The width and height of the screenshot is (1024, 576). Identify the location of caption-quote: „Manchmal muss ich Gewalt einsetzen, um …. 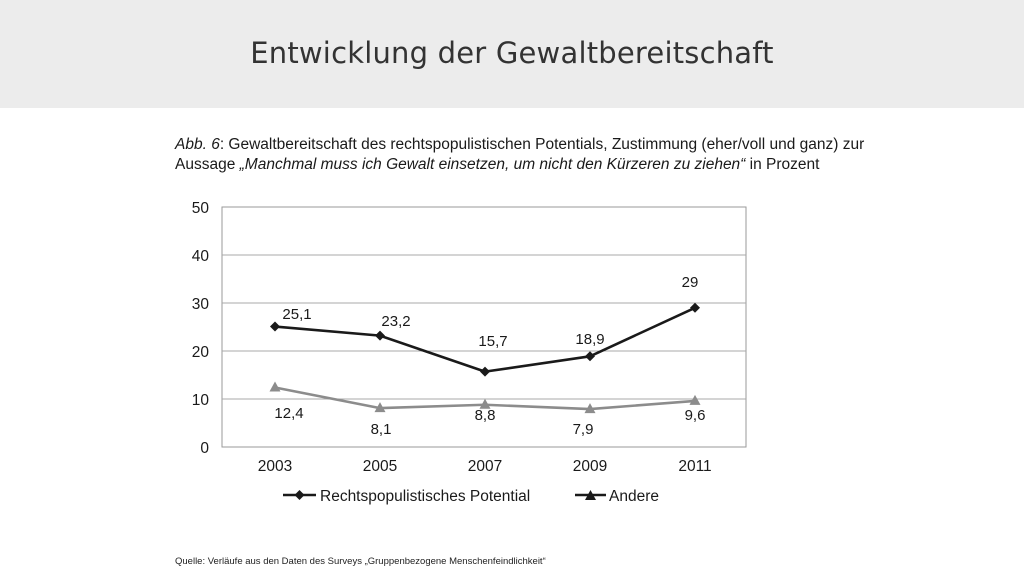
(492, 164).